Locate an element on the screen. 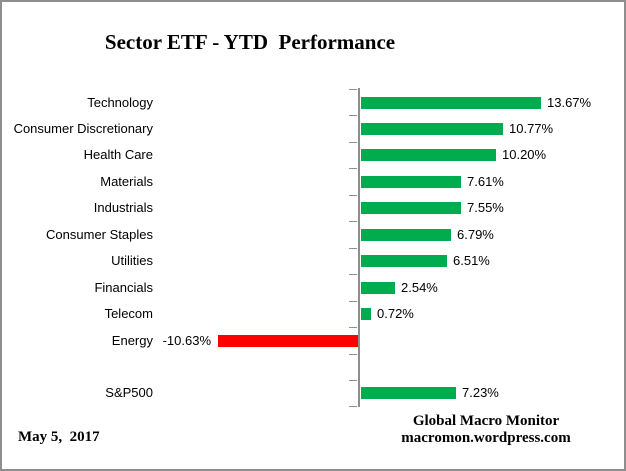  bar-s-p500 is located at coordinates (408, 393).